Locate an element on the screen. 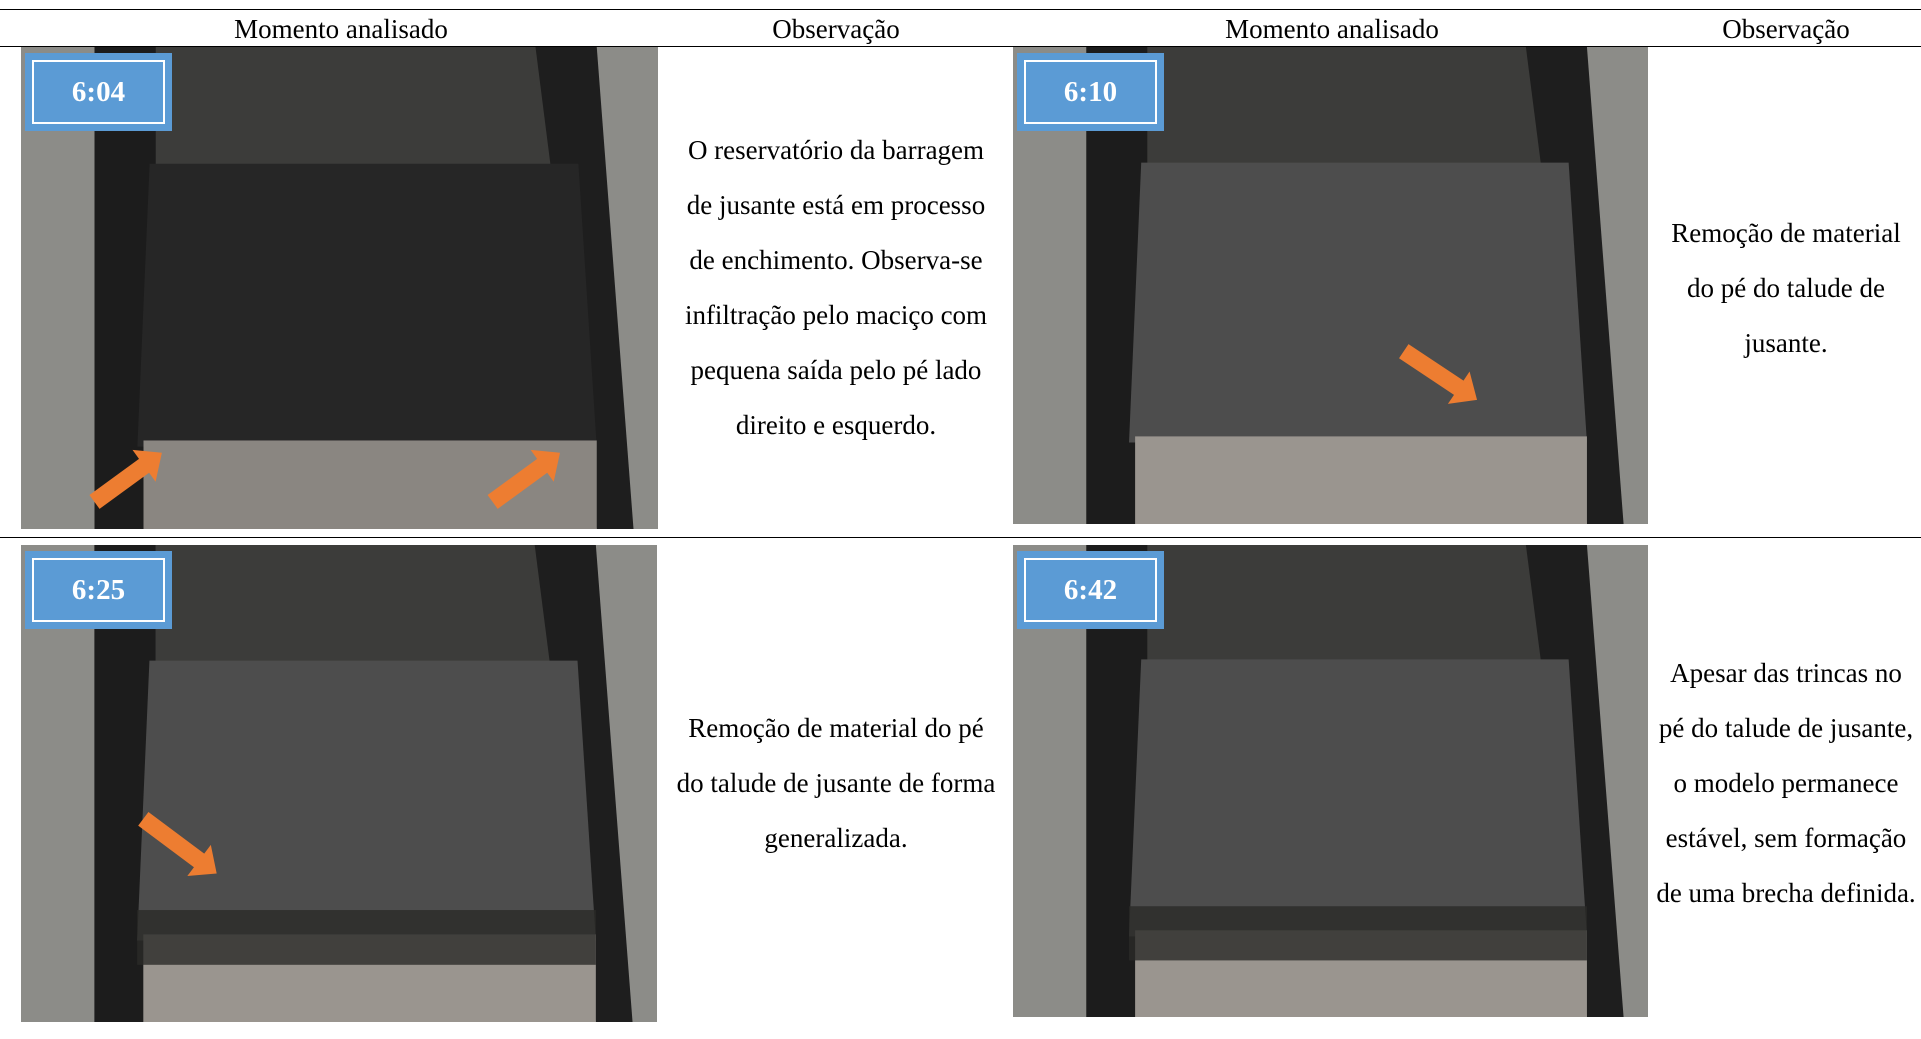 This screenshot has height=1039, width=1921. time-label: 6:10 is located at coordinates (1090, 92).